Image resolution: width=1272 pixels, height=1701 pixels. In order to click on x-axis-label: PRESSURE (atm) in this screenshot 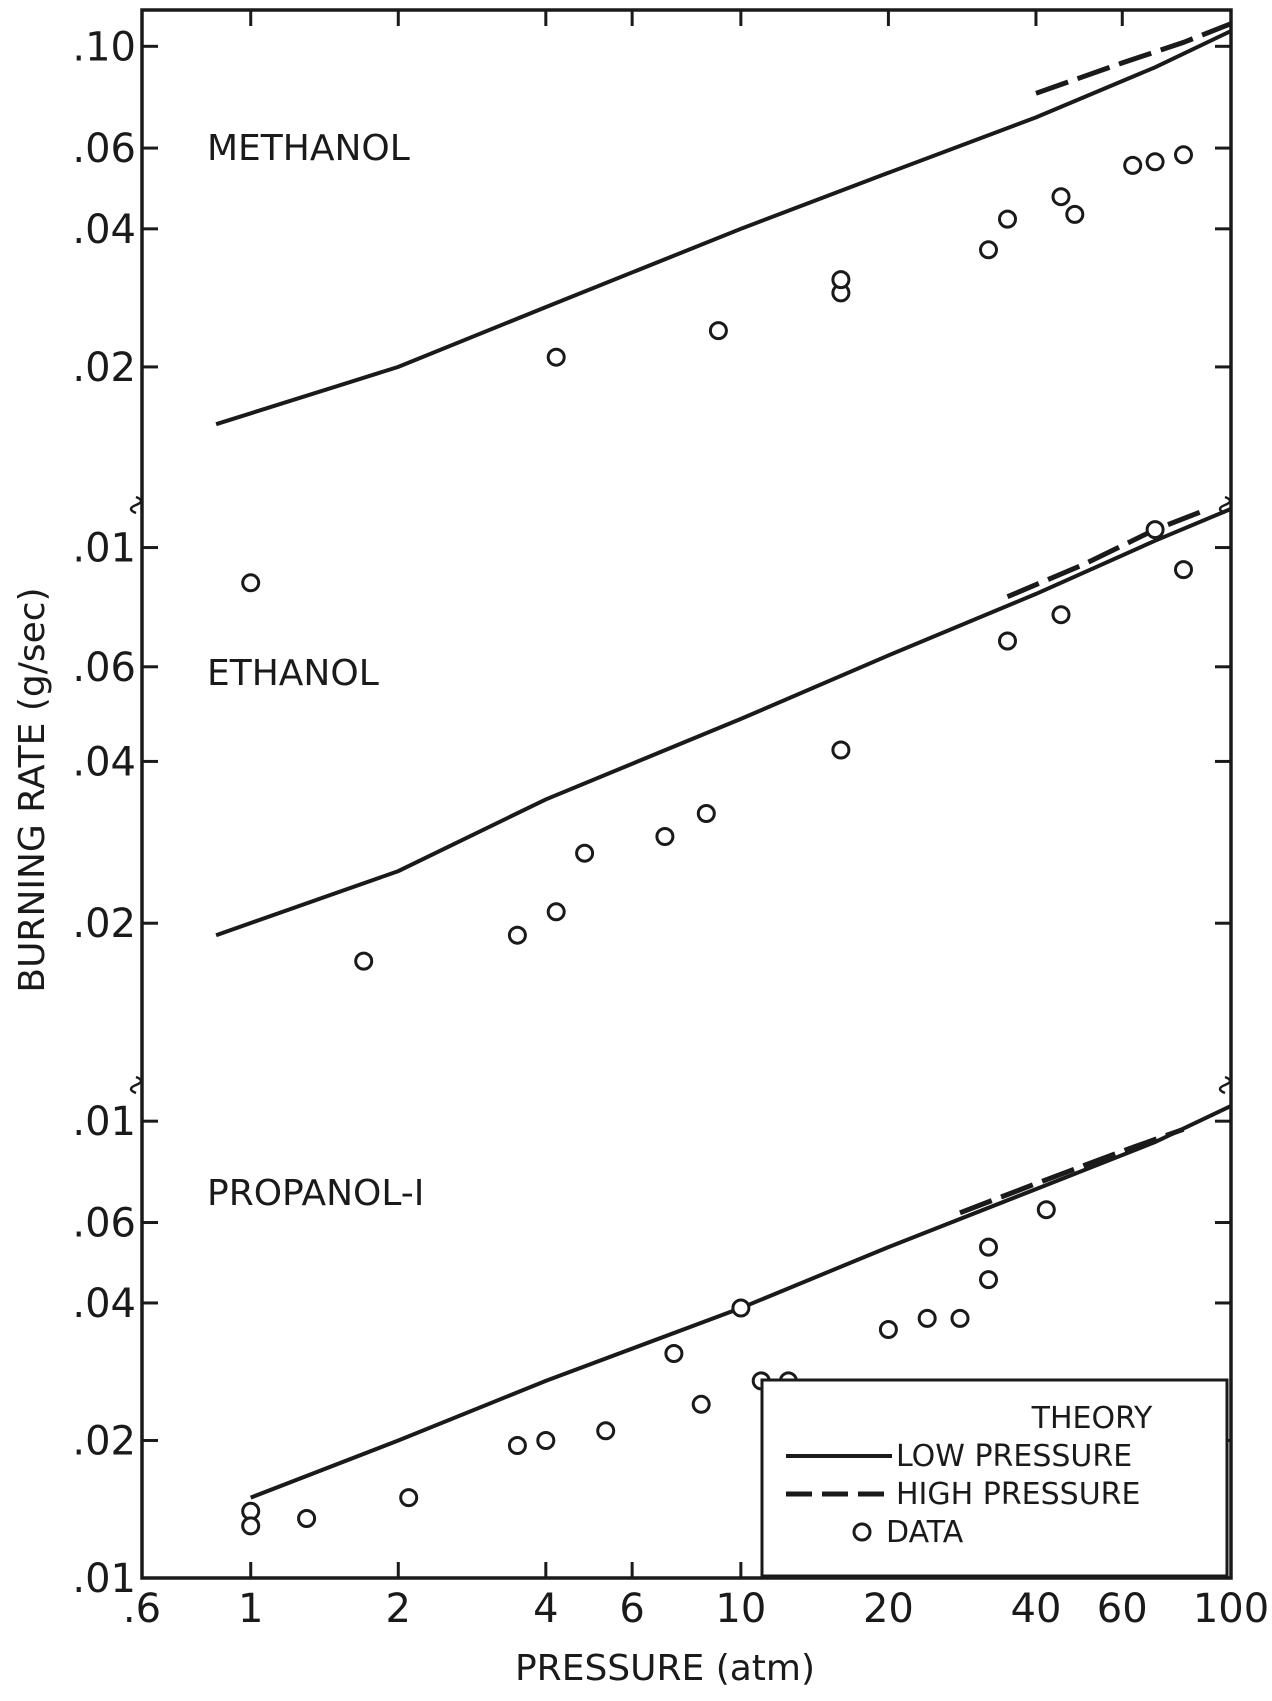, I will do `click(665, 1668)`.